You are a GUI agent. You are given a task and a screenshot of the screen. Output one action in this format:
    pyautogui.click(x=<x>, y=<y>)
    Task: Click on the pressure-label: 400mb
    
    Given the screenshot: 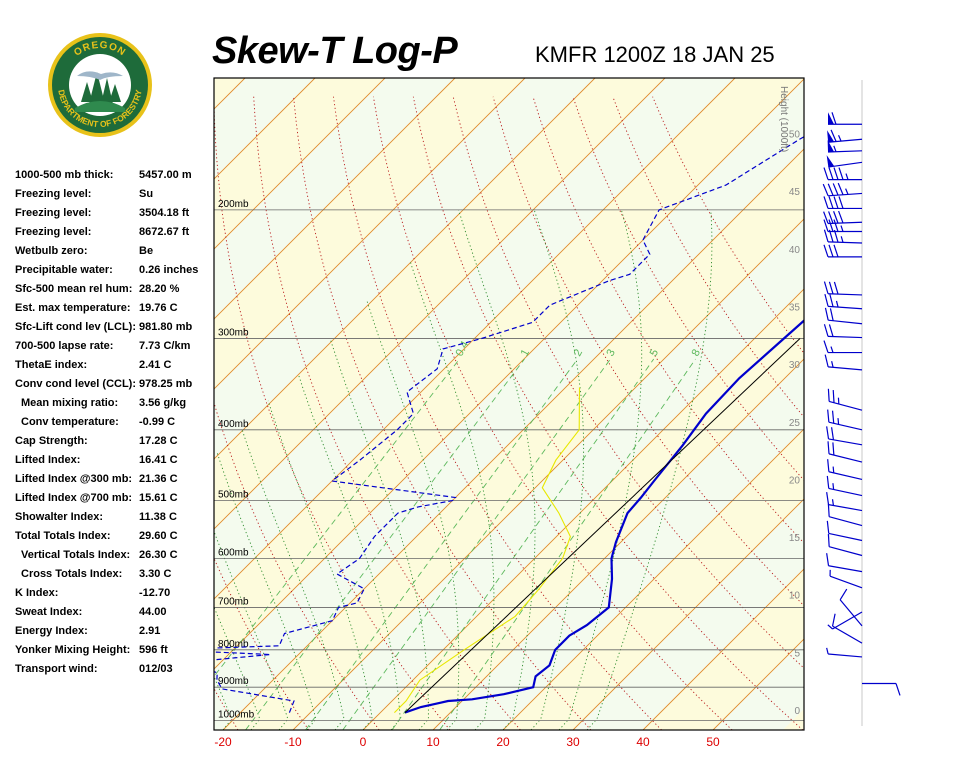 What is the action you would take?
    pyautogui.click(x=233, y=424)
    